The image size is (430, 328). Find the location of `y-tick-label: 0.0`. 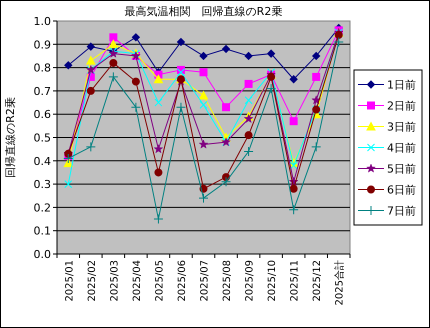

y-tick-label: 0.0 is located at coordinates (42, 254).